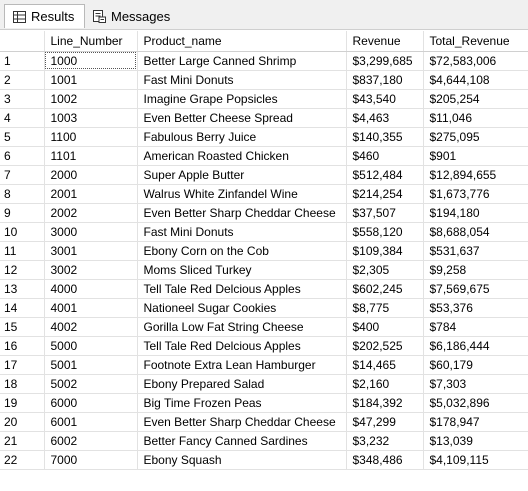 Image resolution: width=528 pixels, height=491 pixels. I want to click on line-number-cell: 6000, so click(91, 403).